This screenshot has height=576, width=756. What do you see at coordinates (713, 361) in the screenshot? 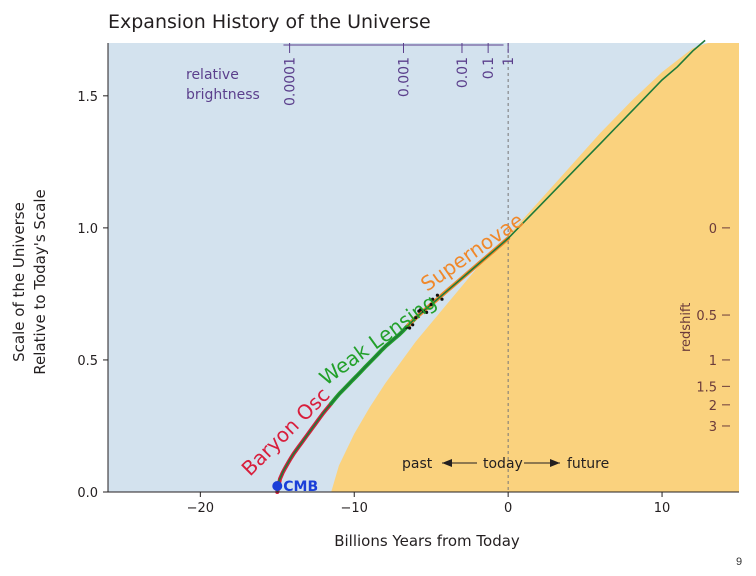
I see `redshift-tick-label: 1` at bounding box center [713, 361].